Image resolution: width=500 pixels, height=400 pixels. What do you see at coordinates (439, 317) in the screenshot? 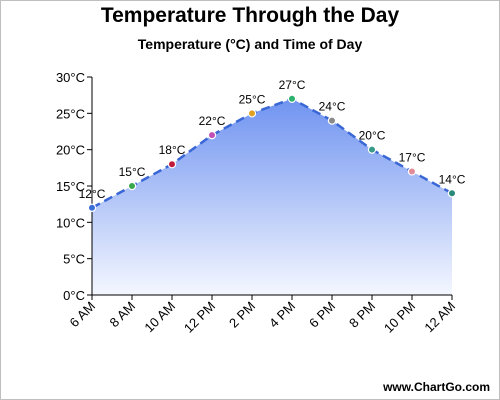
I see `x-tick-label: 12 AM` at bounding box center [439, 317].